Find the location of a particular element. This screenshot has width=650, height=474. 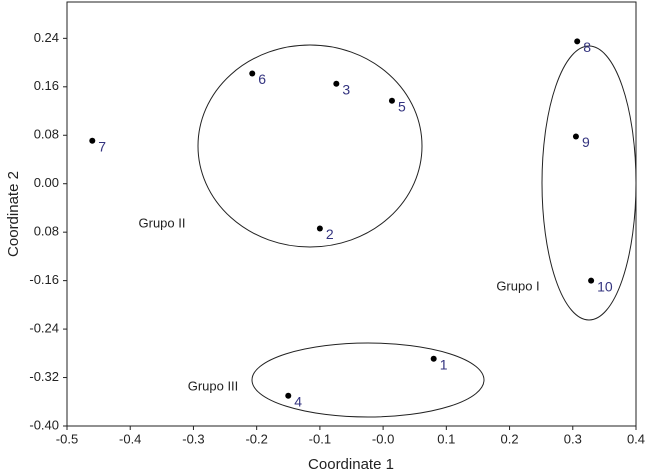

x-tick-label: -0.2 is located at coordinates (256, 438).